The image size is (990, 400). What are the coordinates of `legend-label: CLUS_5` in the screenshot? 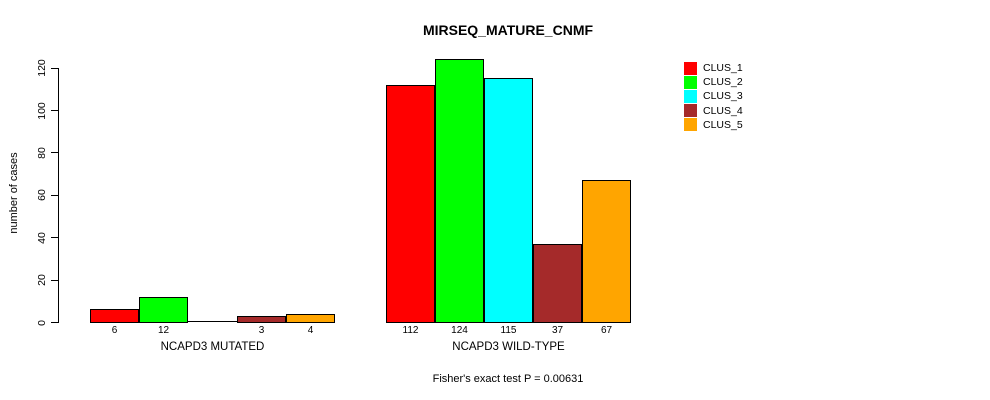 It's located at (723, 124).